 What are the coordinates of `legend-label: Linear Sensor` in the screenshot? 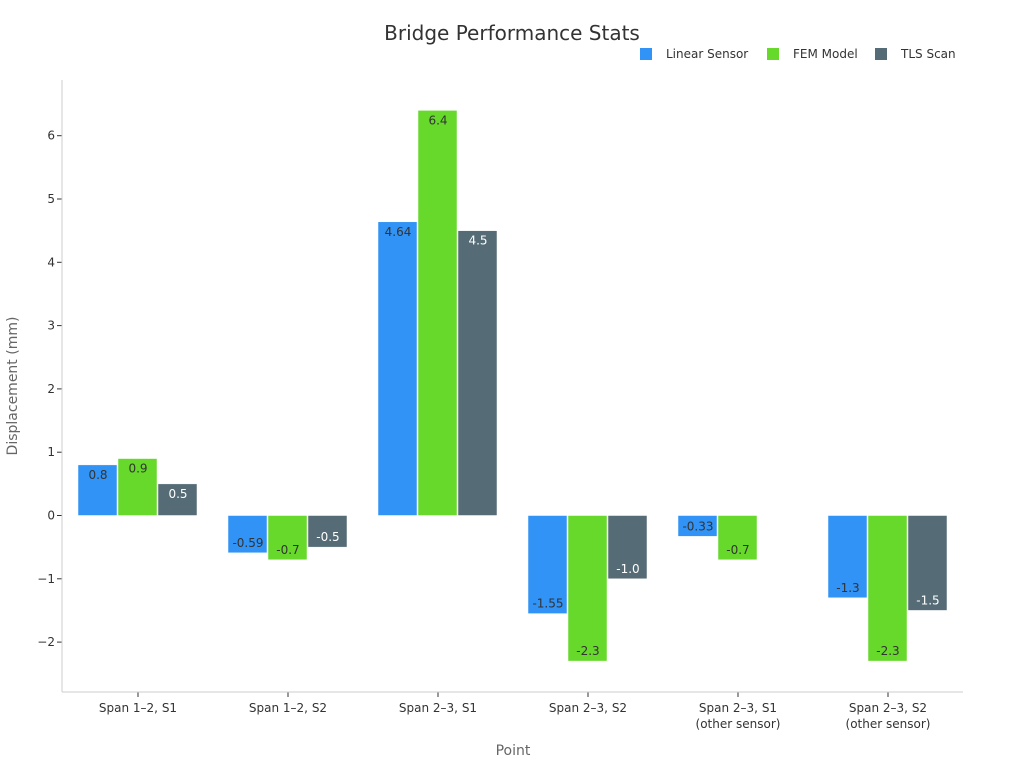 It's located at (707, 54).